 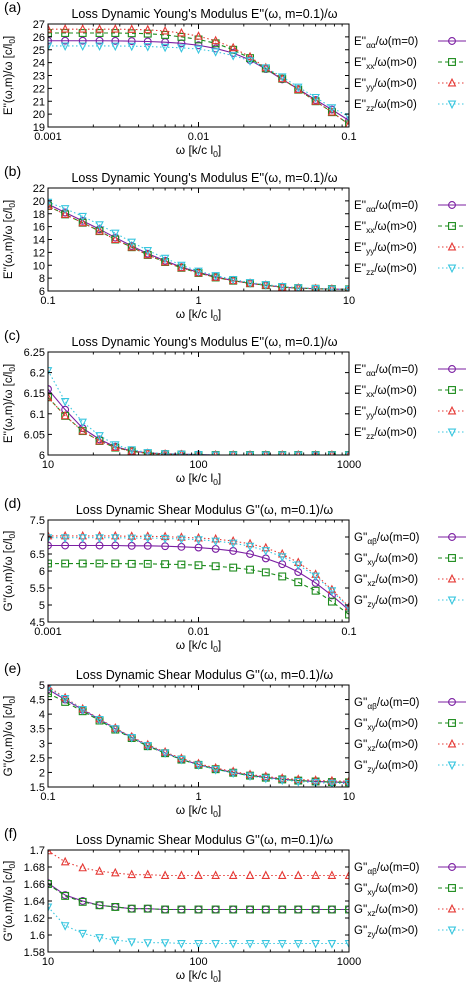 What do you see at coordinates (385, 249) in the screenshot?
I see `legend-label: E''yy/ω(m>0)` at bounding box center [385, 249].